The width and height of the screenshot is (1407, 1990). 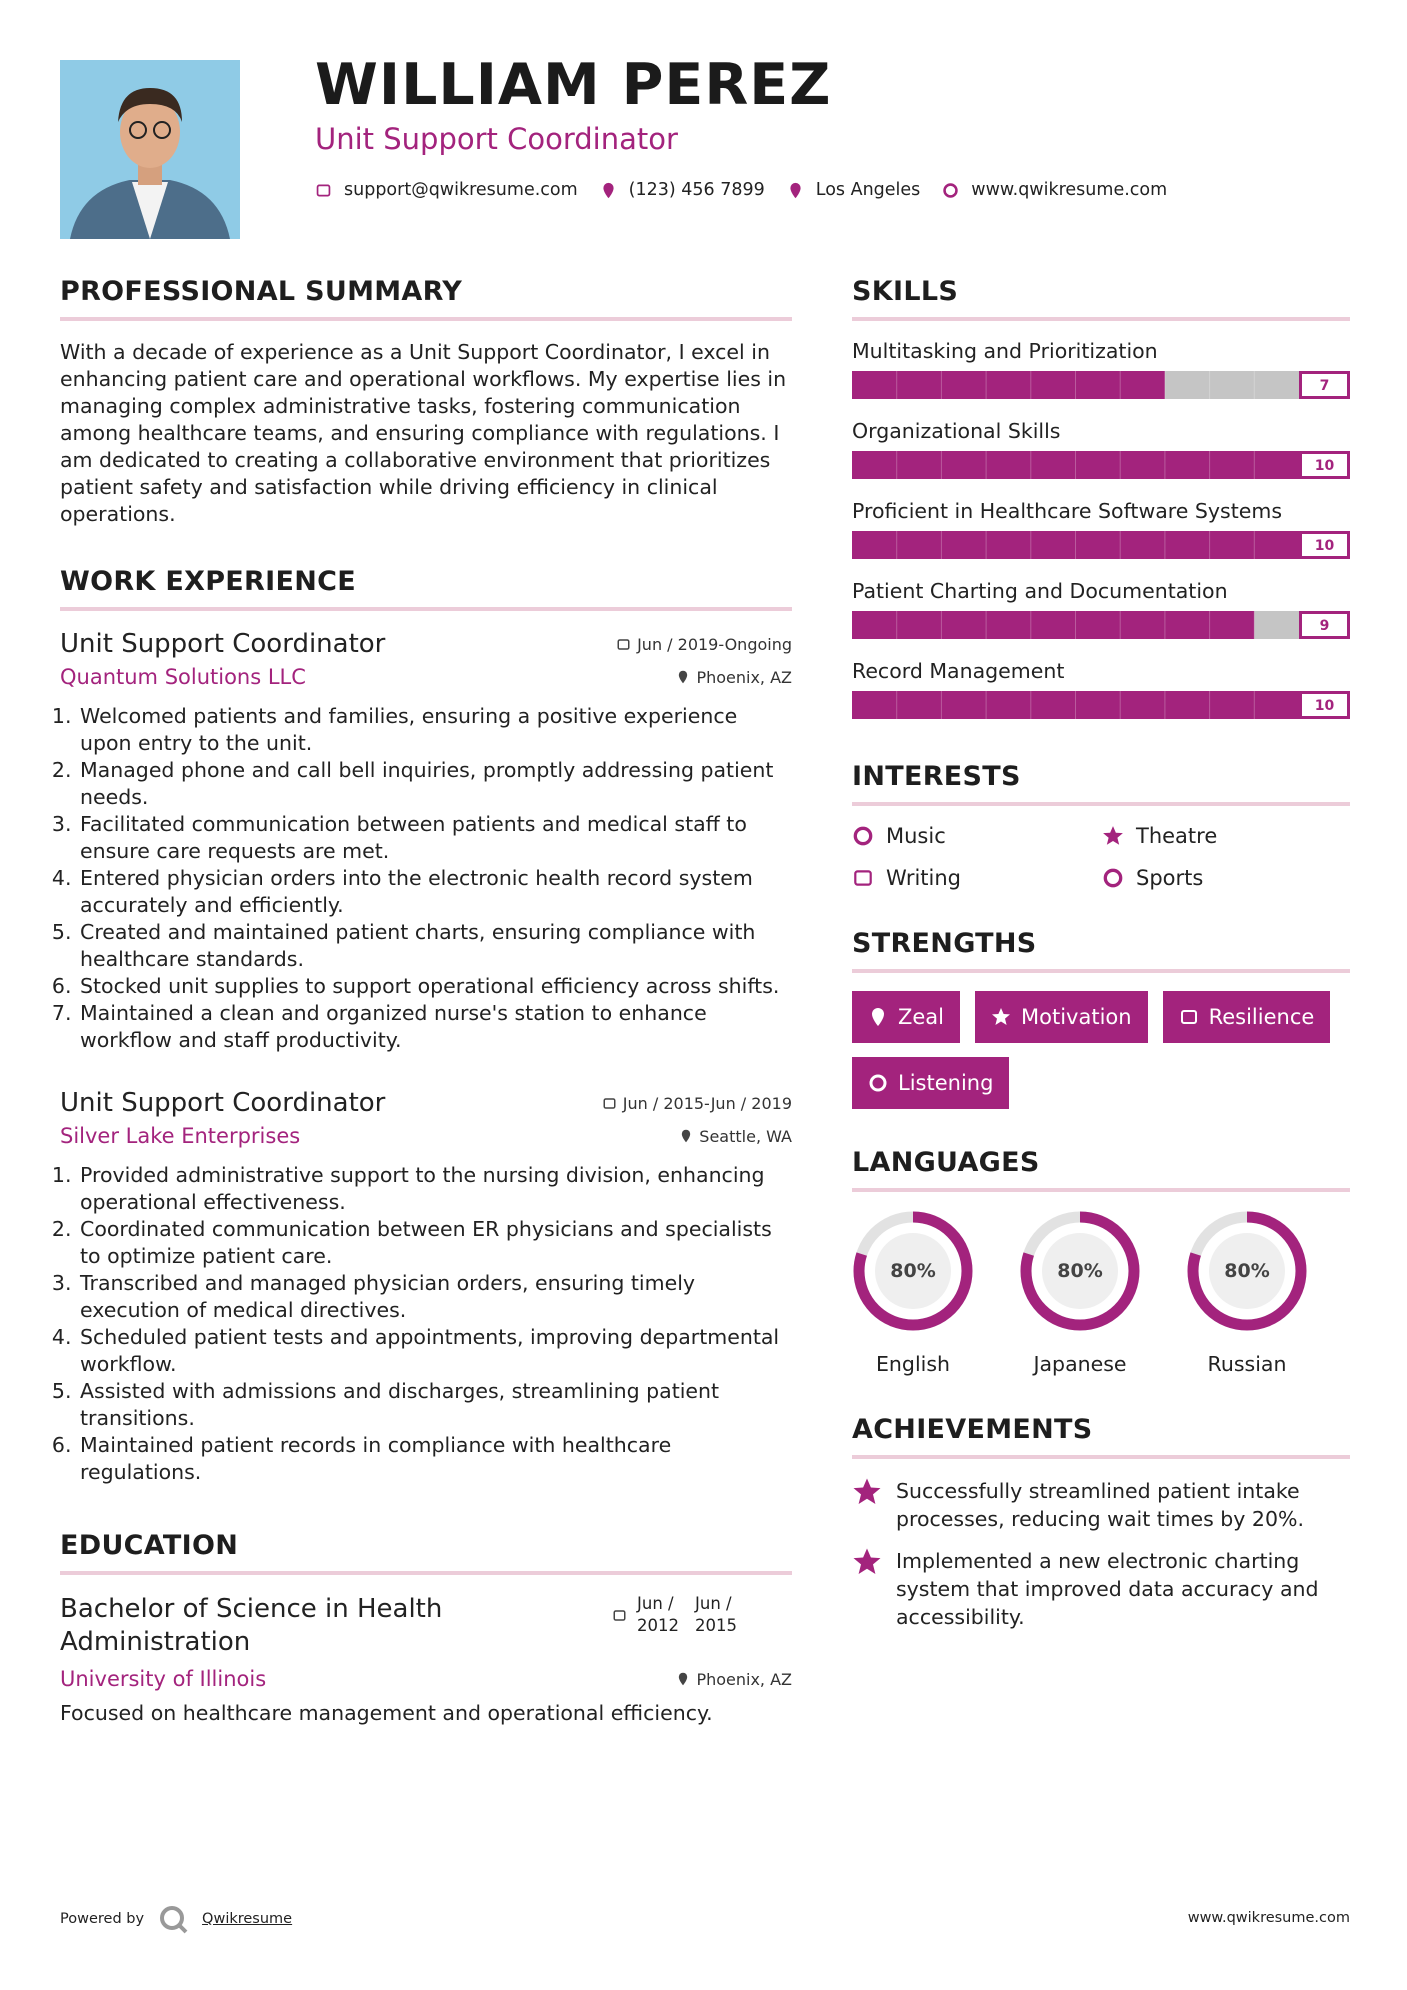 I want to click on brand-link: Qwikresume, so click(x=247, y=1919).